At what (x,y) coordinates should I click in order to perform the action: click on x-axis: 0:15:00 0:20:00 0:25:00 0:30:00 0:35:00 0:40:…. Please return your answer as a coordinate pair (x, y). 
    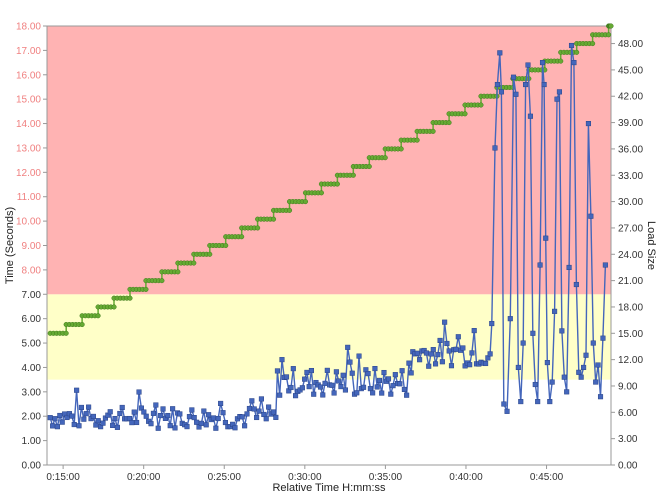
    Looking at the image, I should click on (305, 474).